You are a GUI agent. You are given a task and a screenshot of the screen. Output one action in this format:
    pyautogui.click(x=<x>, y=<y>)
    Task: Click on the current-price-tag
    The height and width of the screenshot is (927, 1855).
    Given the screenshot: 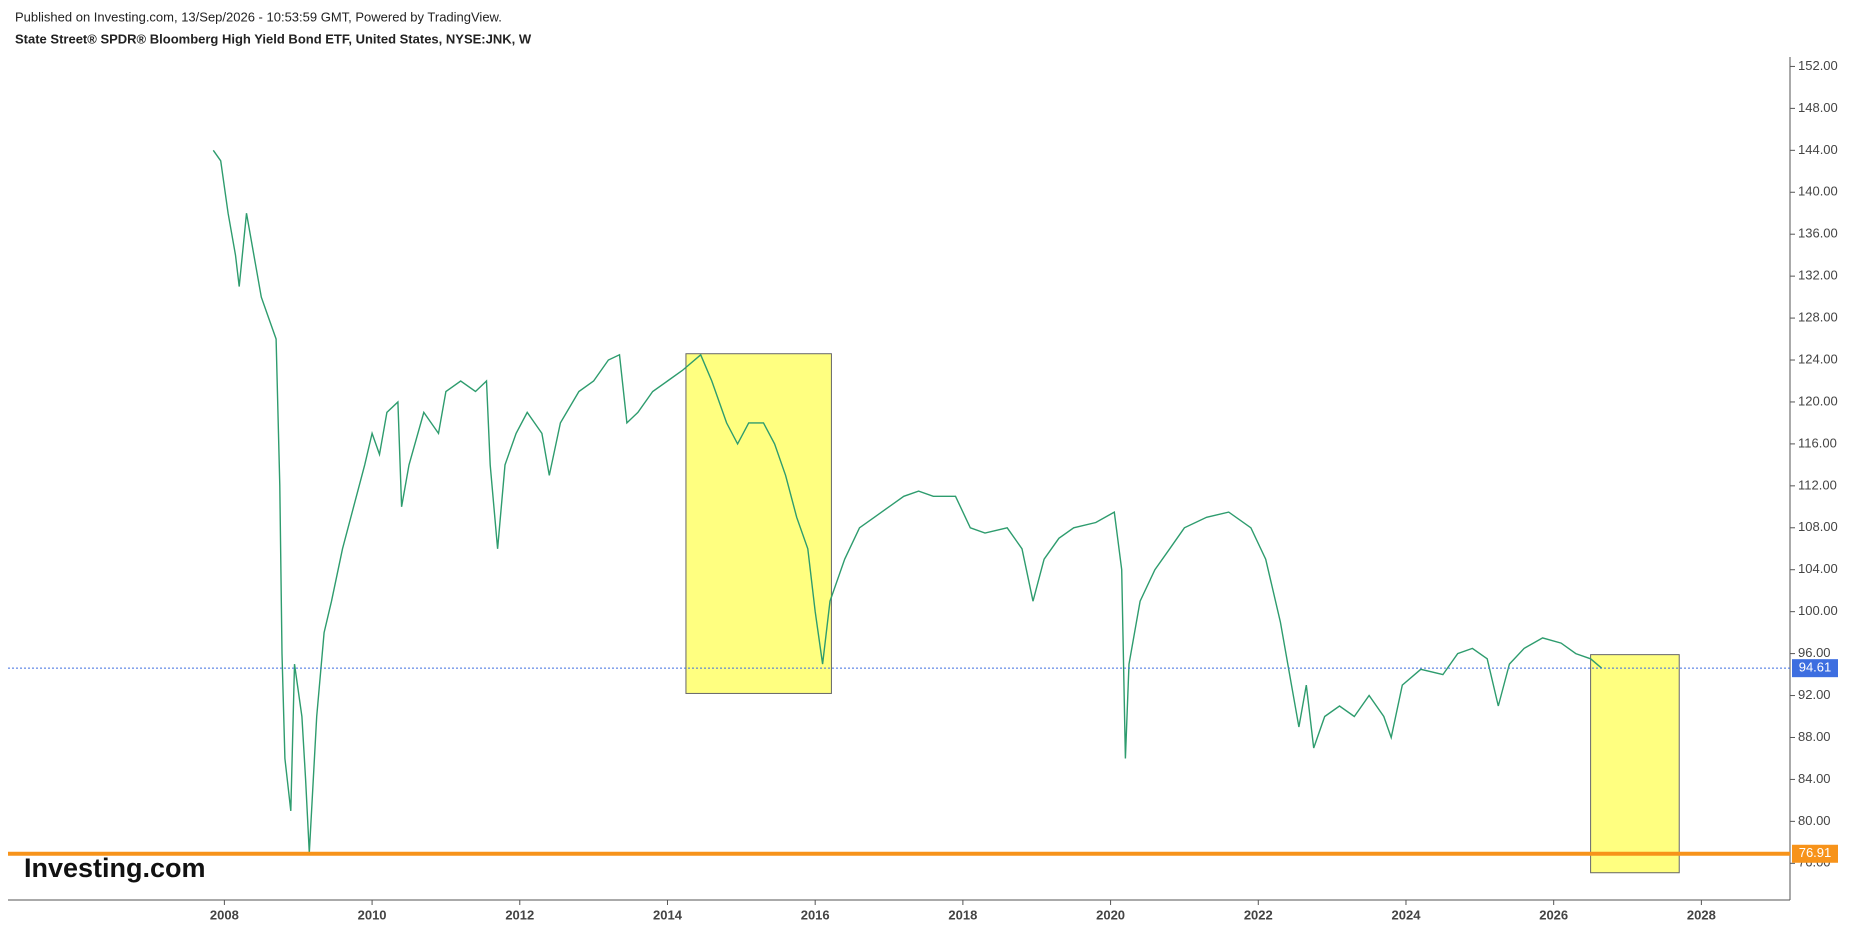 What is the action you would take?
    pyautogui.click(x=1815, y=668)
    